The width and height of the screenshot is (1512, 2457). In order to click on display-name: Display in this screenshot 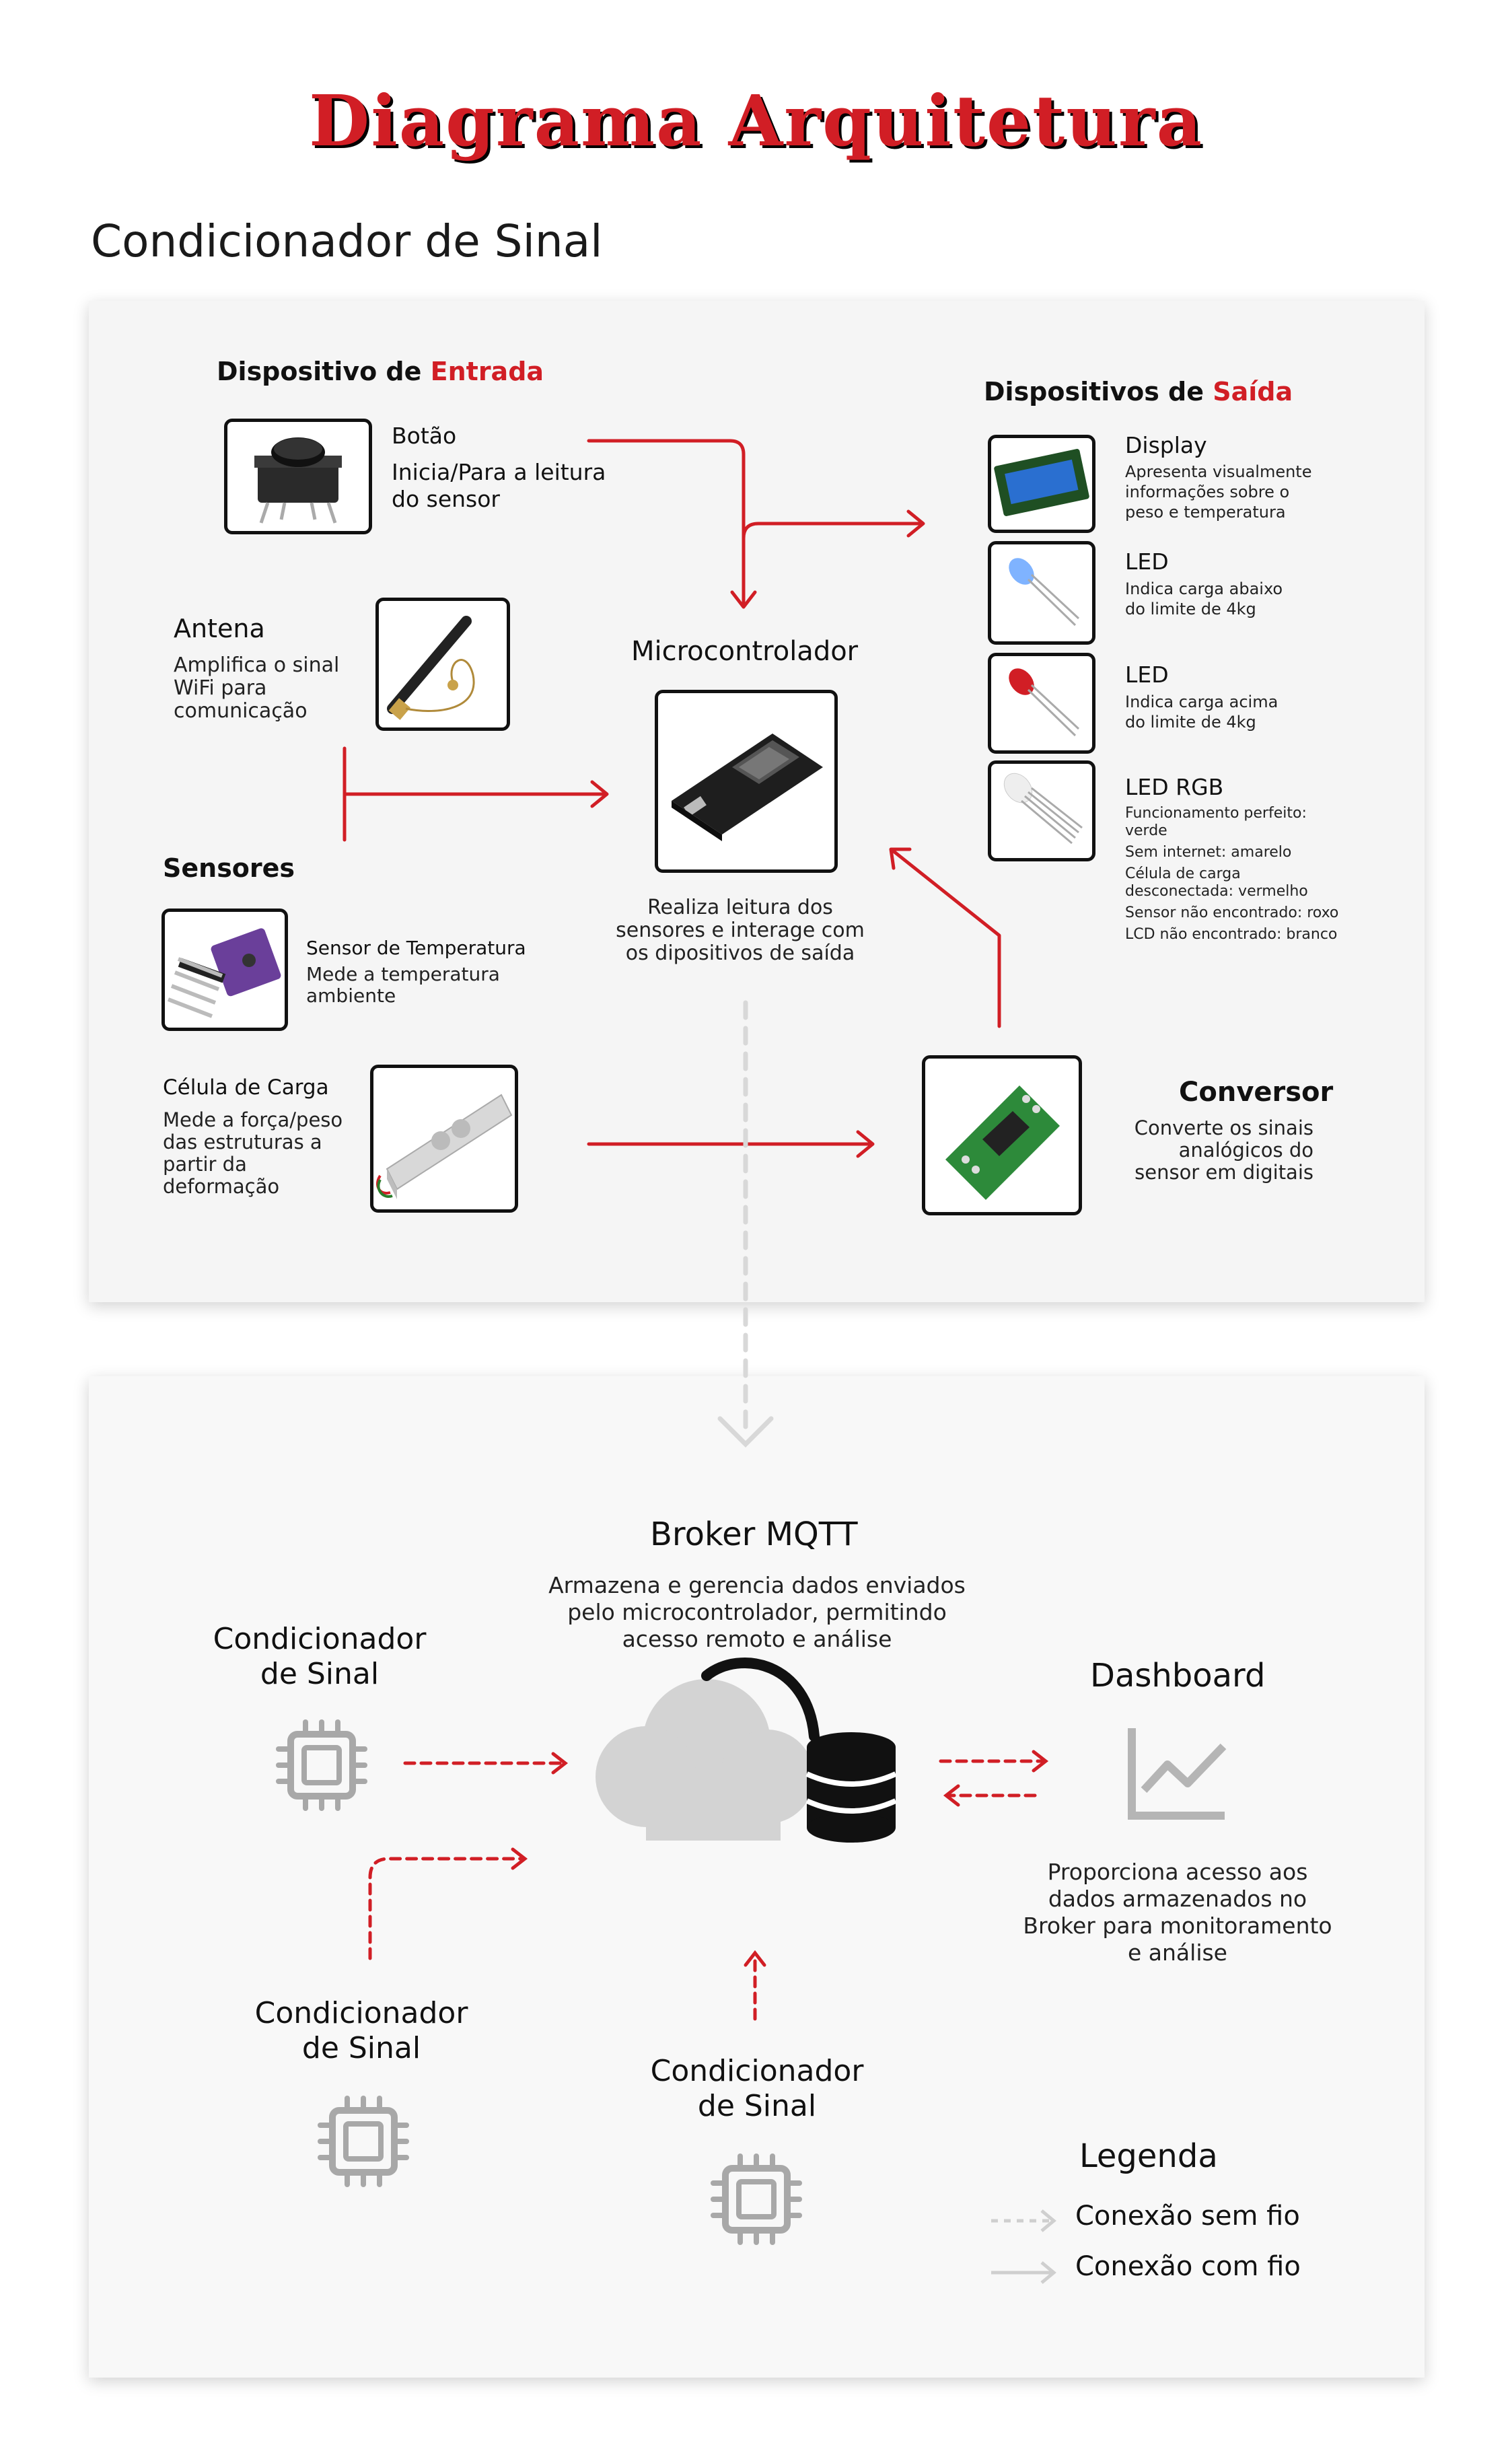, I will do `click(1166, 445)`.